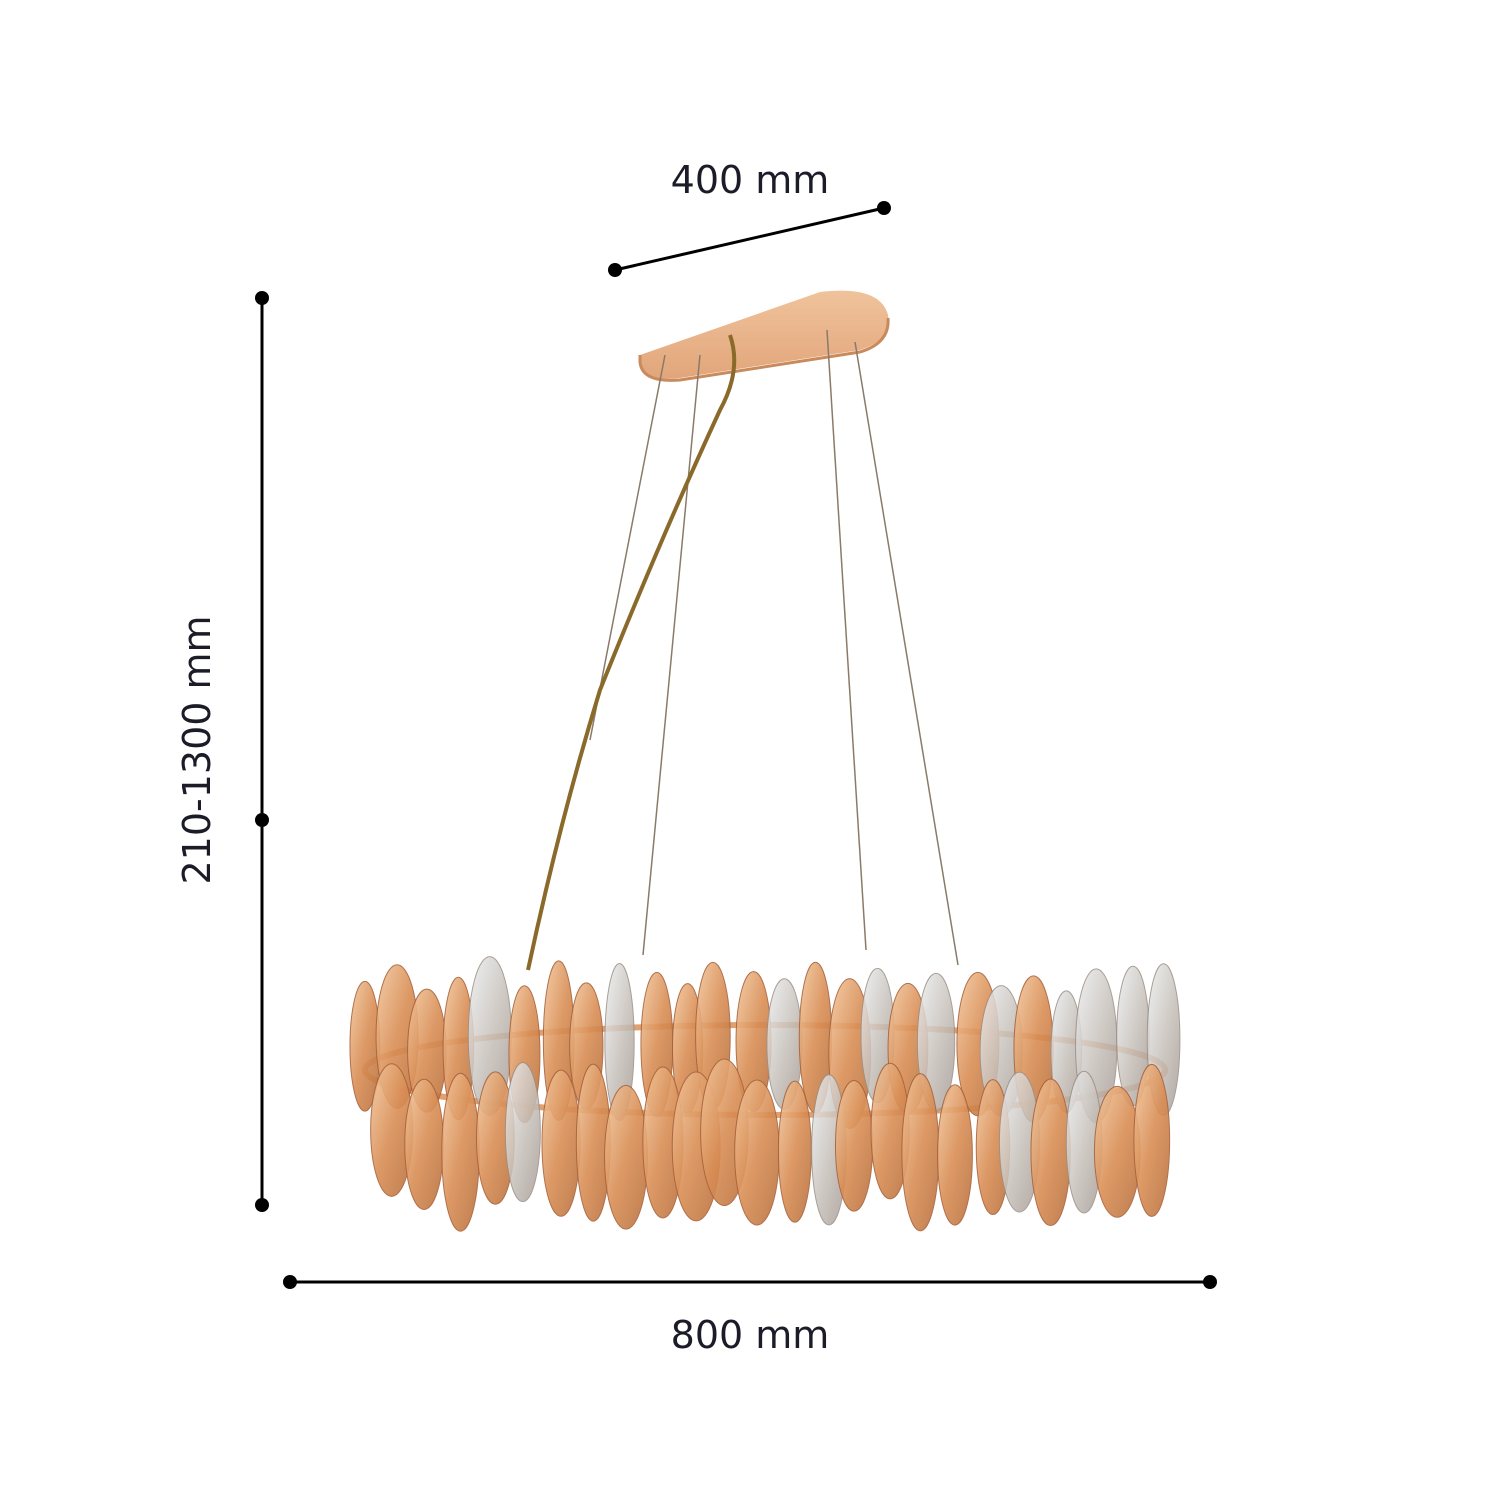  I want to click on dimension-line-plate, so click(749, 239).